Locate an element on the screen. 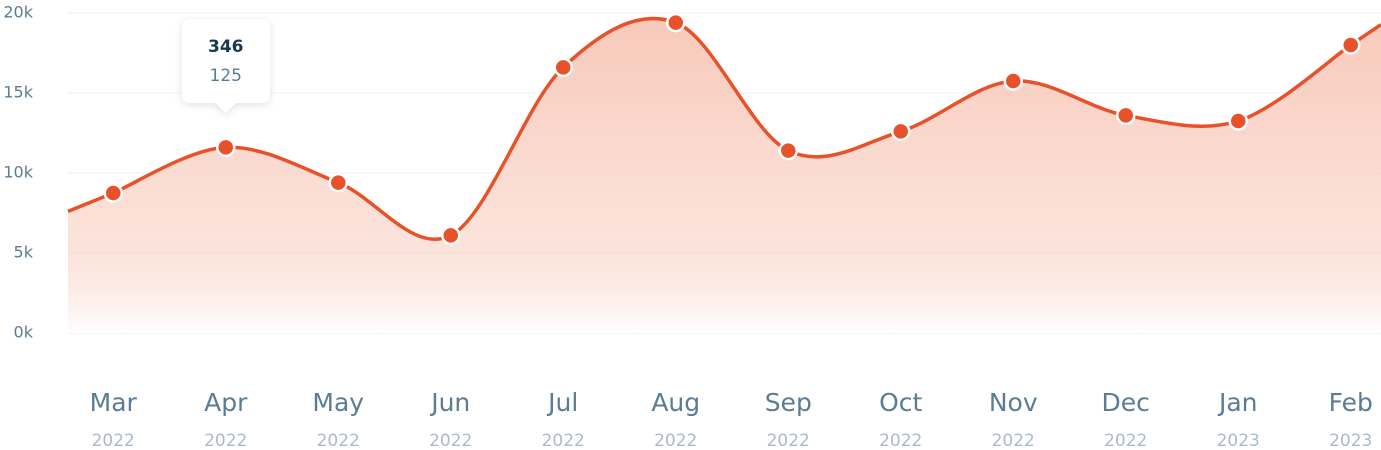  x-tick-label: Apr is located at coordinates (226, 402).